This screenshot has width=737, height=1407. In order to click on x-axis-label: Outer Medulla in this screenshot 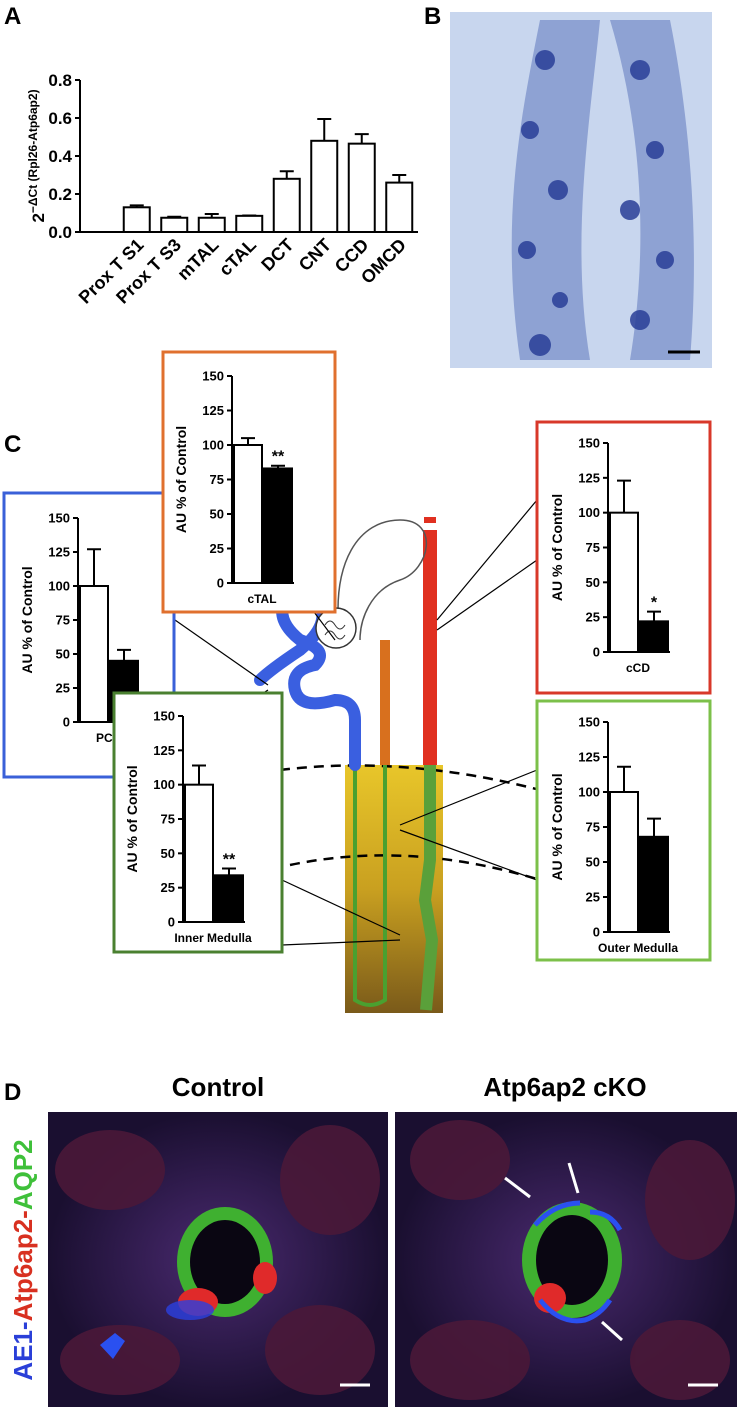, I will do `click(638, 948)`.